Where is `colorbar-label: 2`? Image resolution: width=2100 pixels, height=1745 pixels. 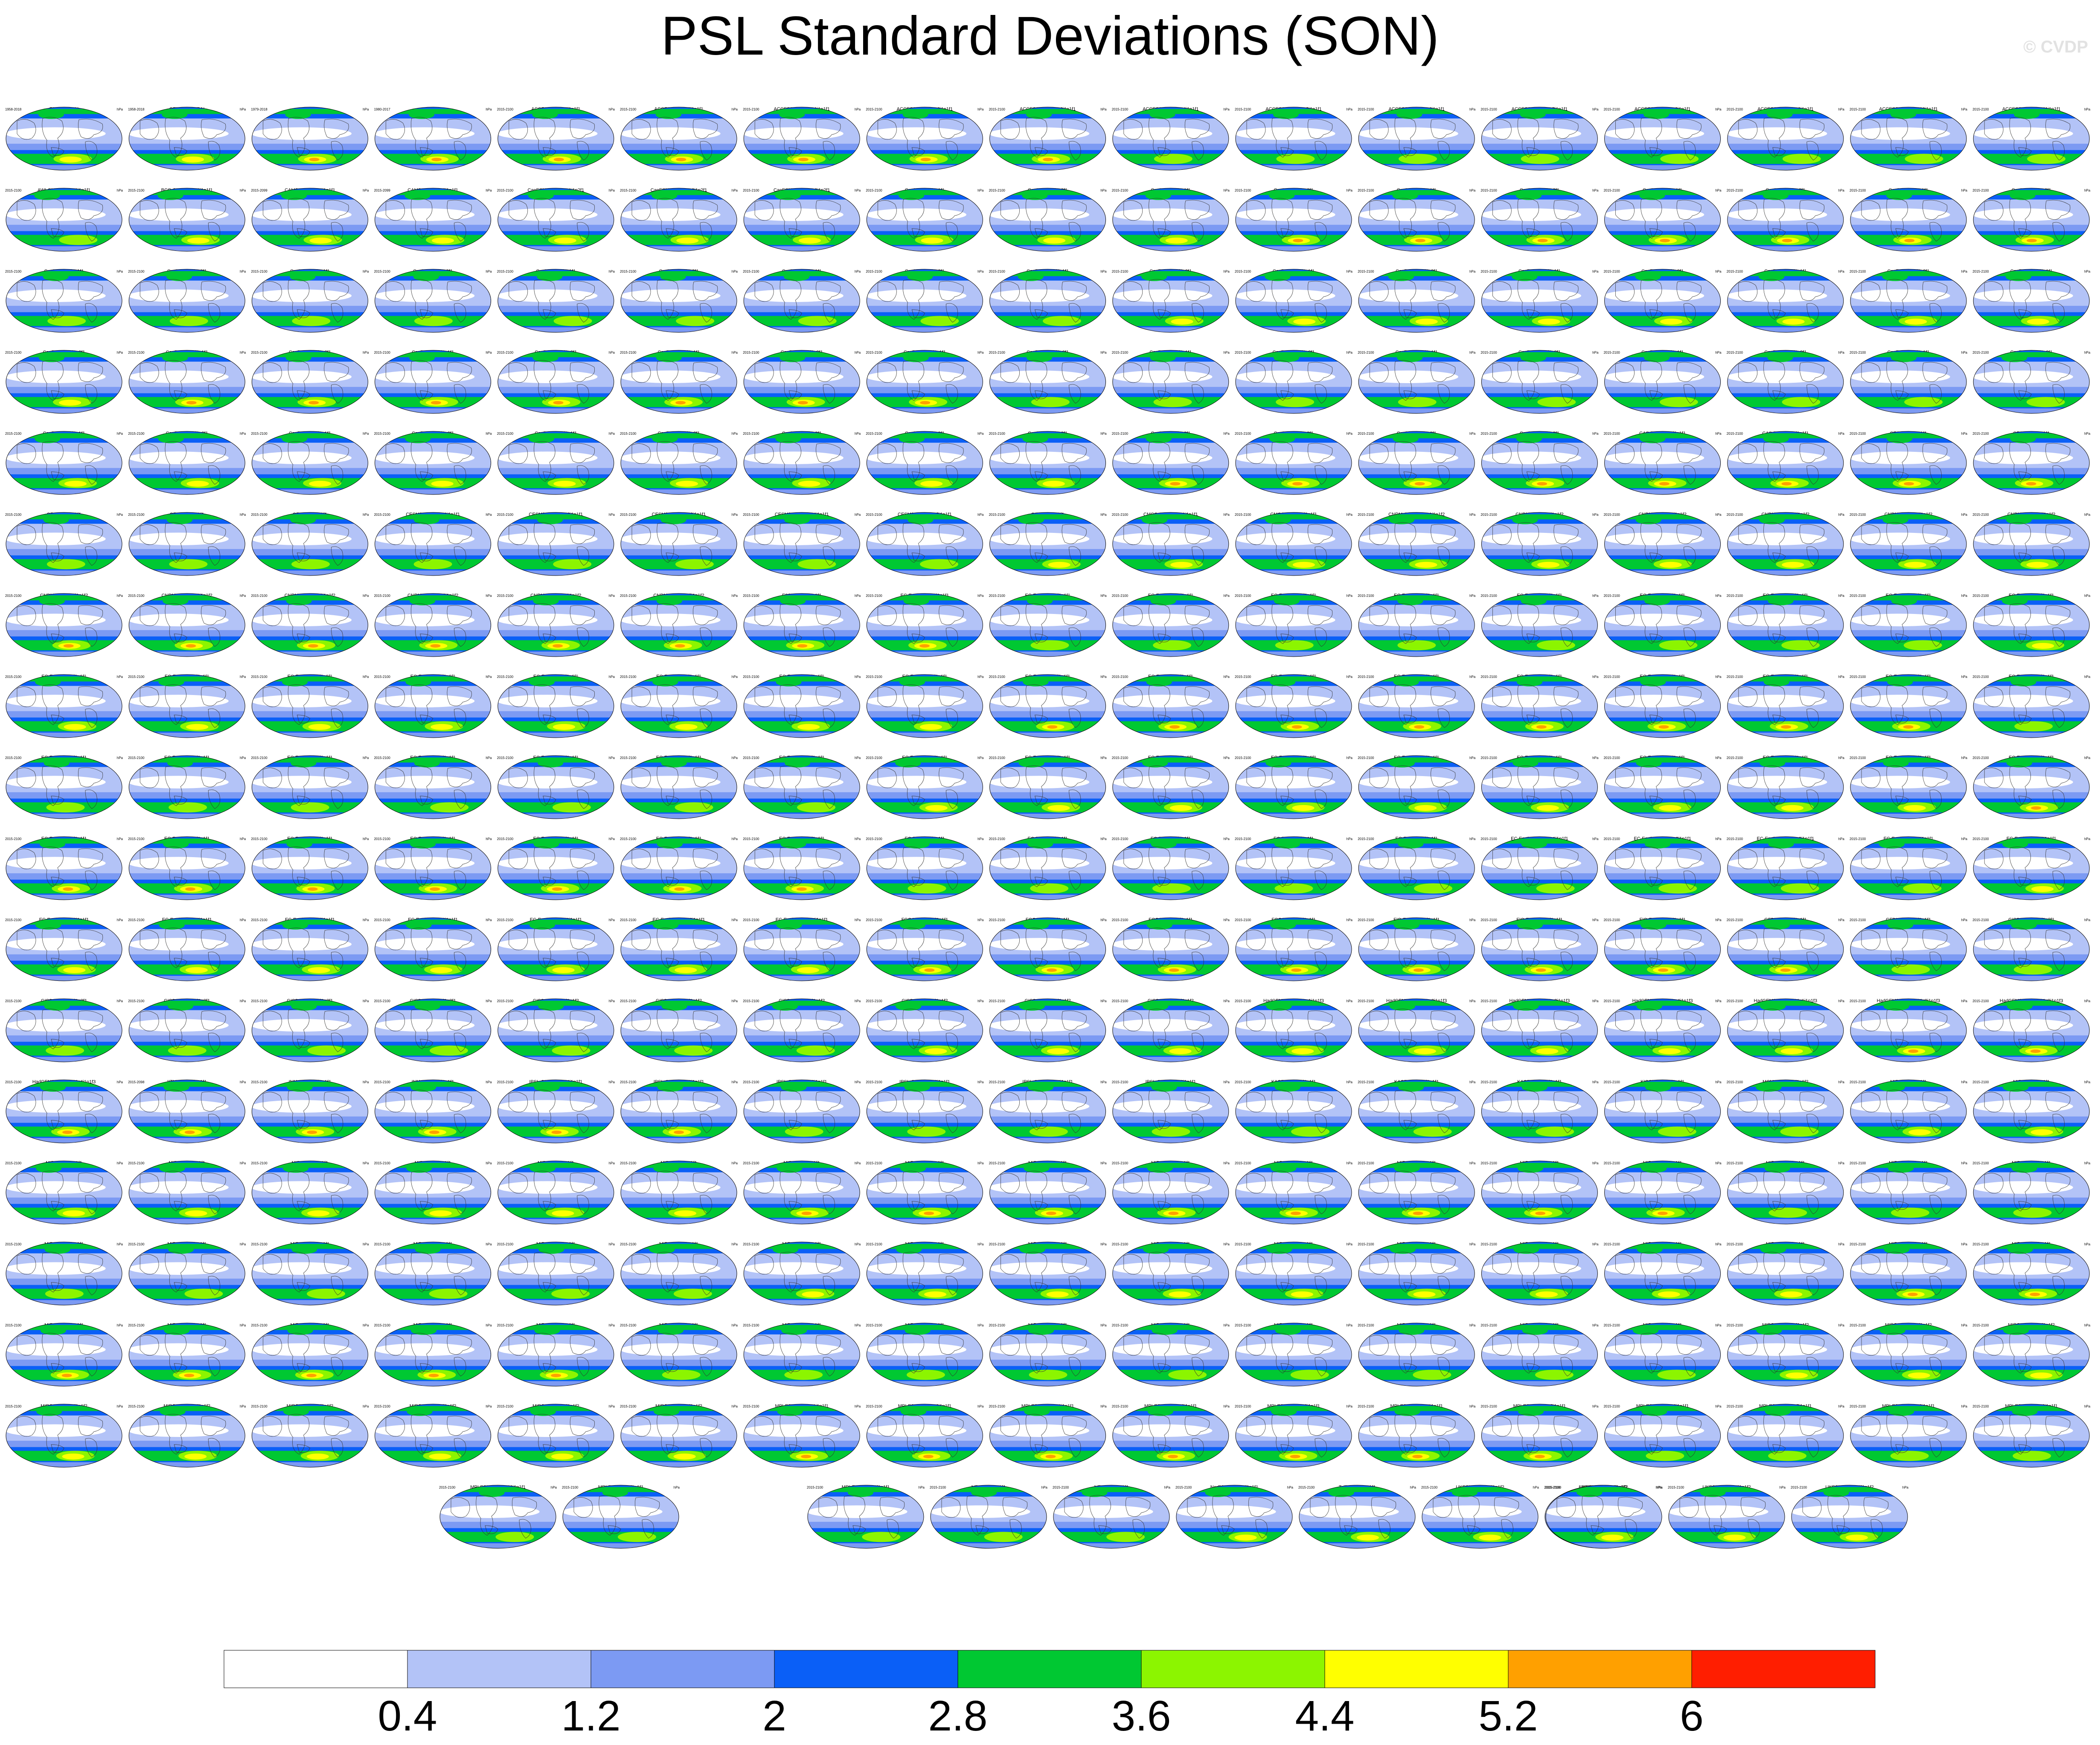 colorbar-label: 2 is located at coordinates (774, 1716).